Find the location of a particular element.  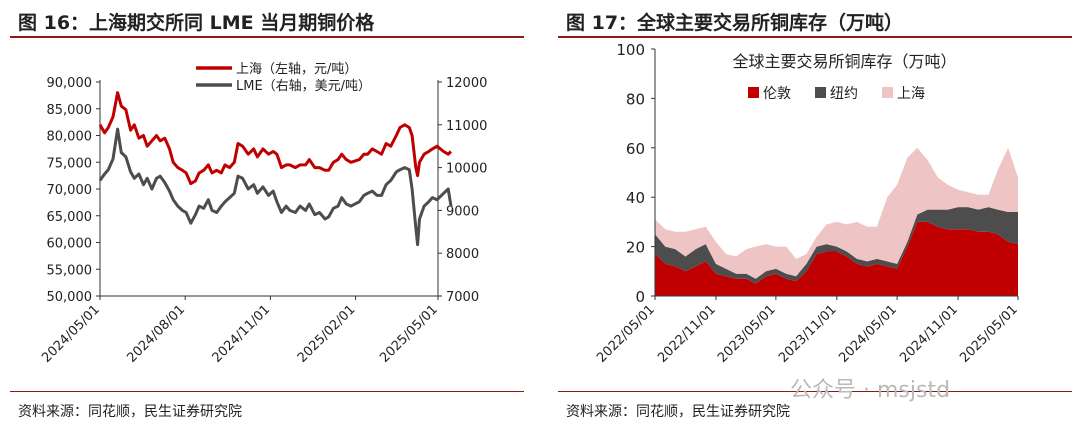

london-stock-area is located at coordinates (836, 258).